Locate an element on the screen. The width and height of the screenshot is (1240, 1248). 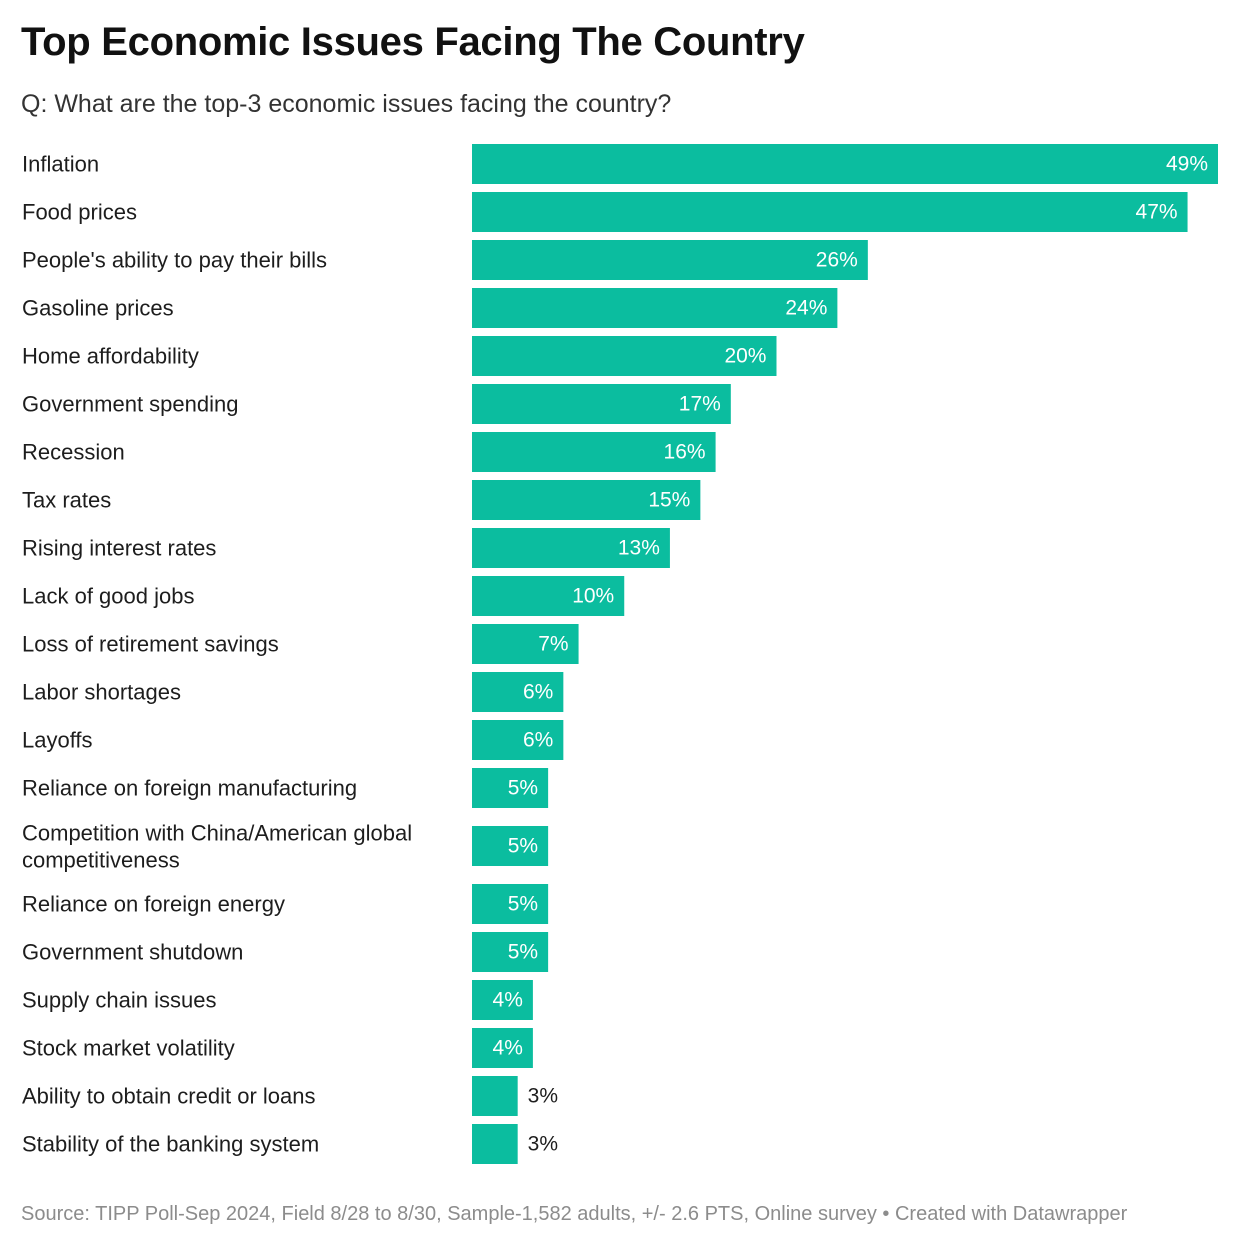
bar-government-shutdown is located at coordinates (510, 952).